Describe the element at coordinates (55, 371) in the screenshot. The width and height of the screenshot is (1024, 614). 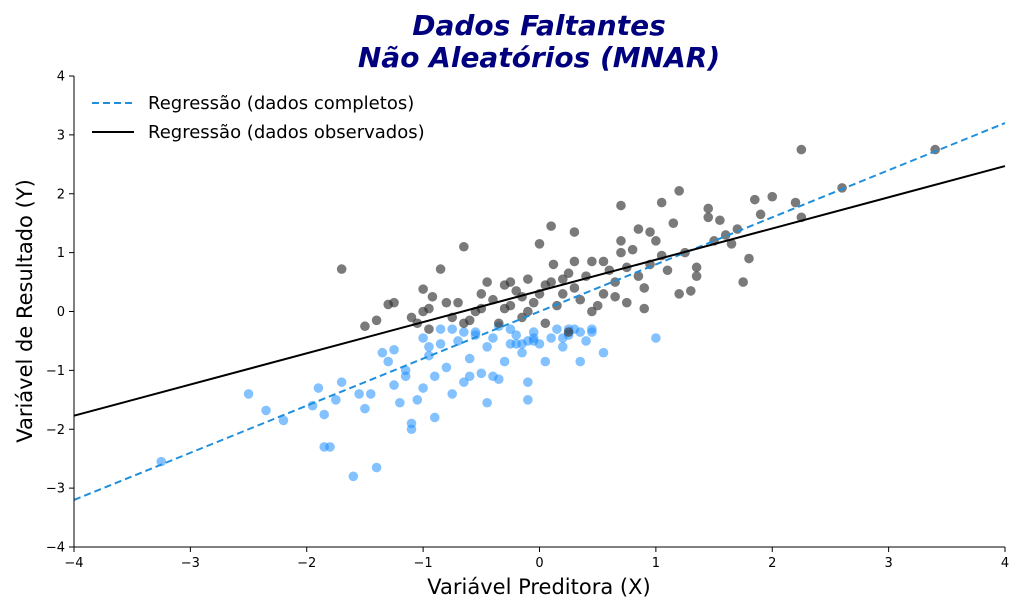
I see `y-tick-label: −1` at that location.